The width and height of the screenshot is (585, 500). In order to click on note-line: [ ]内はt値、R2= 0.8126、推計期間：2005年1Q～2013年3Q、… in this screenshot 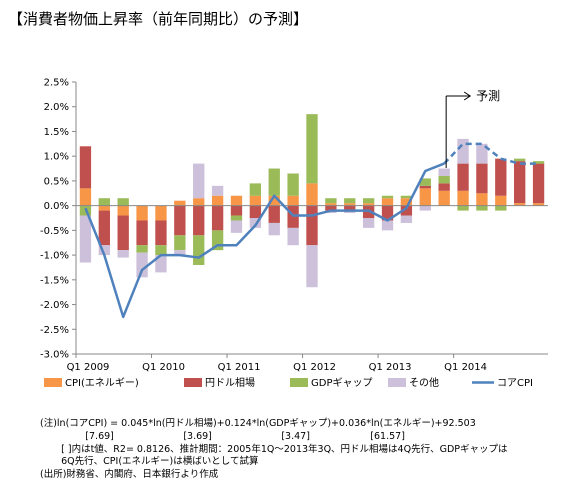, I will do `click(274, 449)`.